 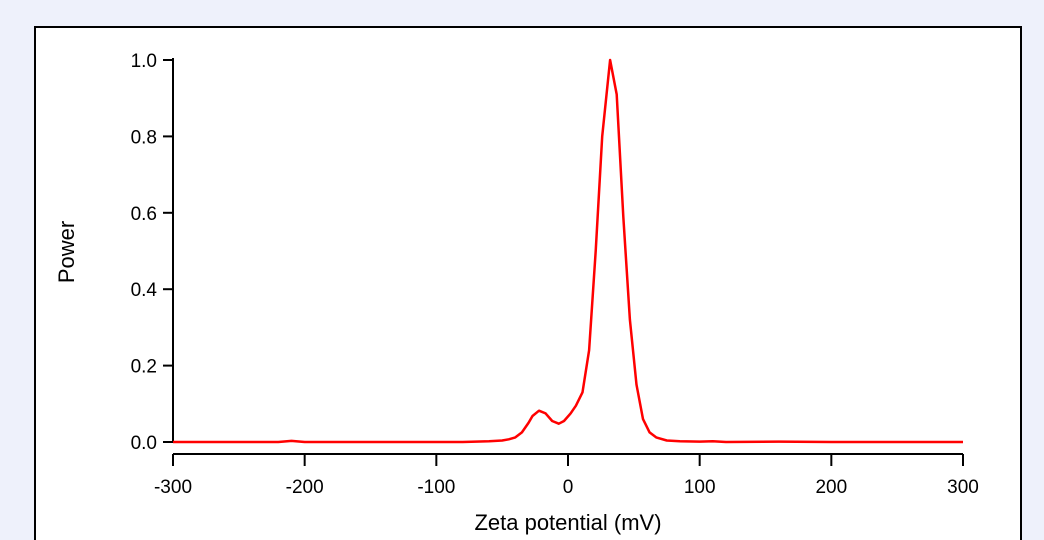 I want to click on x-tick-label: 100, so click(x=700, y=487).